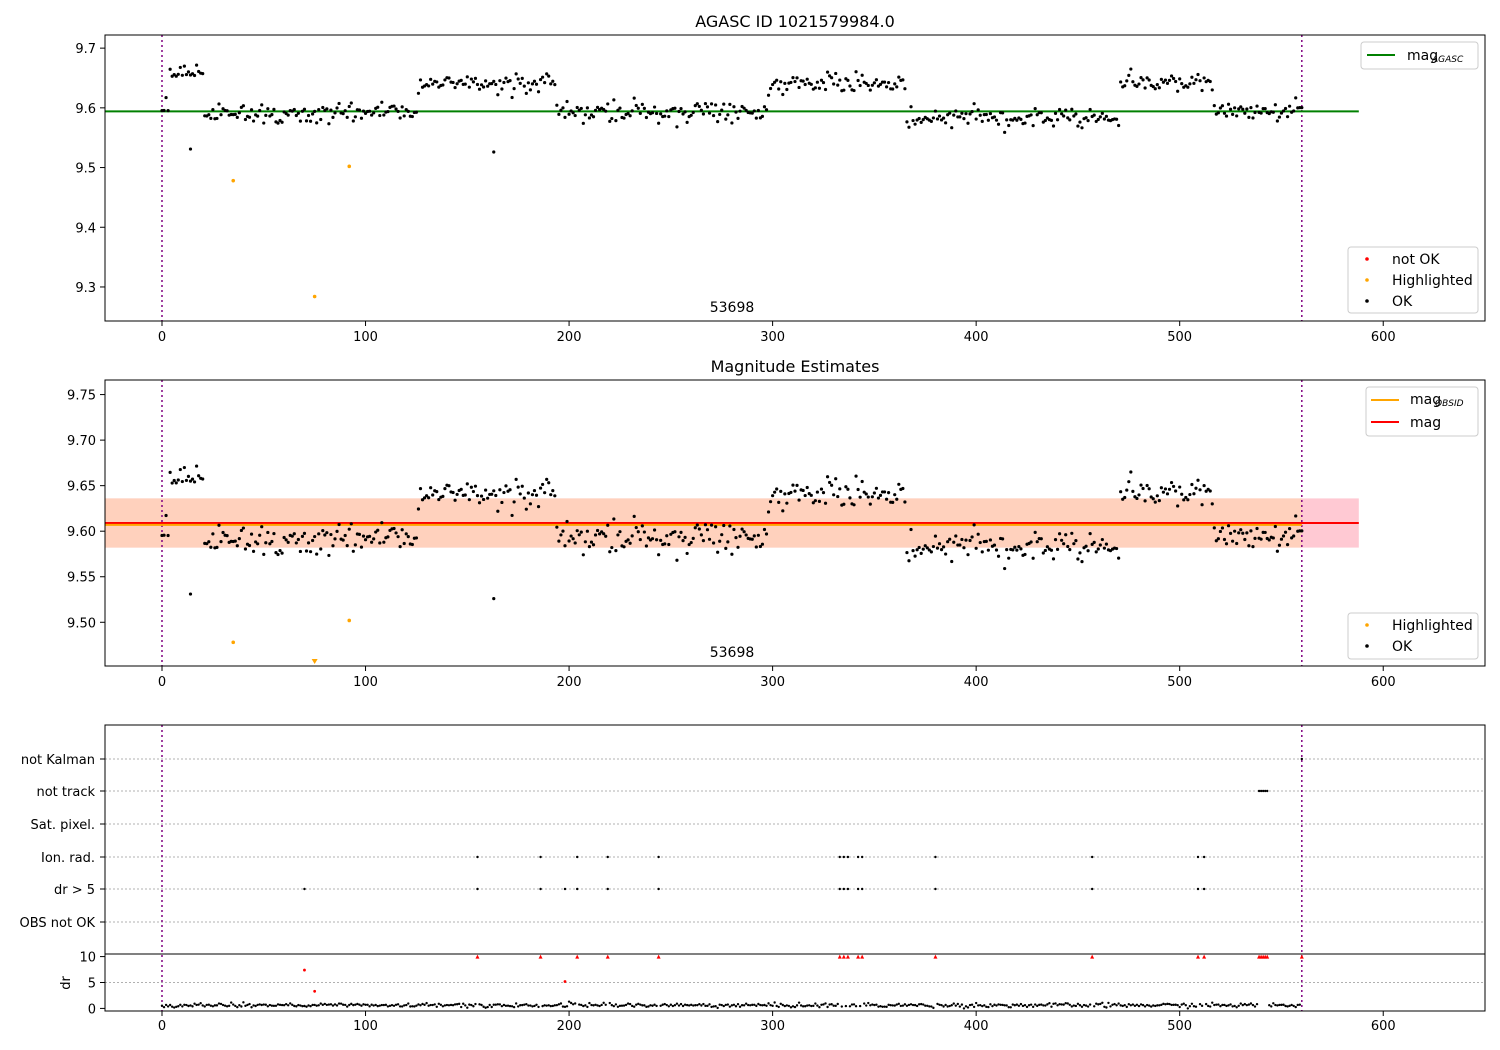 The height and width of the screenshot is (1050, 1500). Describe the element at coordinates (732, 308) in the screenshot. I see `panel-1-annotation: 53698` at that location.